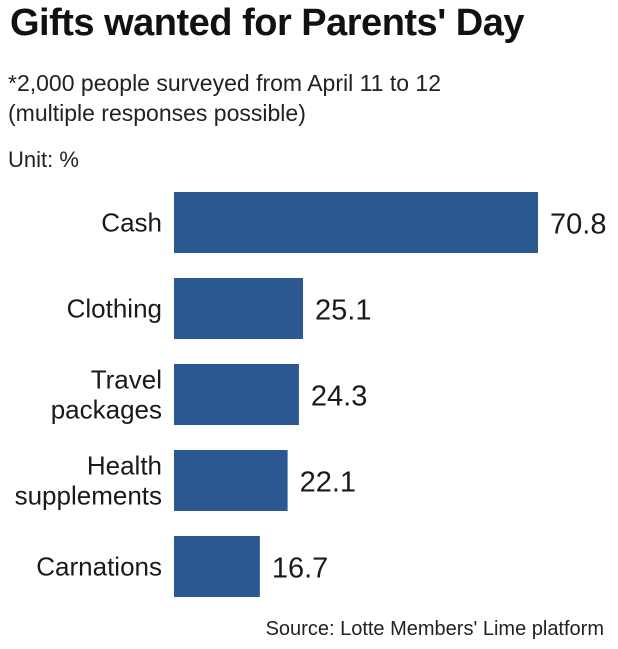 This screenshot has width=618, height=649. What do you see at coordinates (343, 311) in the screenshot?
I see `value-label-1: 25.1` at bounding box center [343, 311].